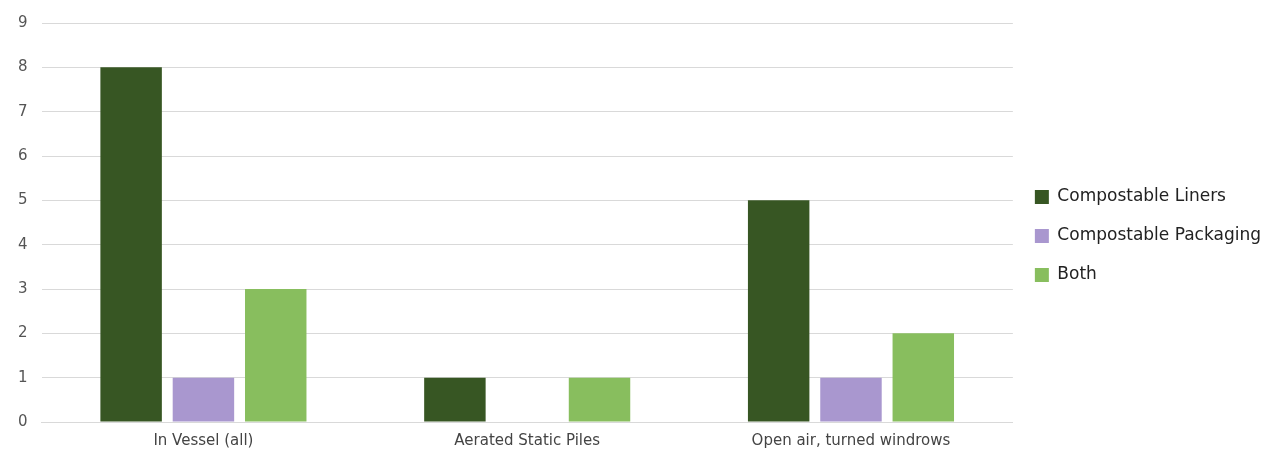 This screenshot has height=464, width=1281. What do you see at coordinates (23, 332) in the screenshot?
I see `y-tick-label: 2` at bounding box center [23, 332].